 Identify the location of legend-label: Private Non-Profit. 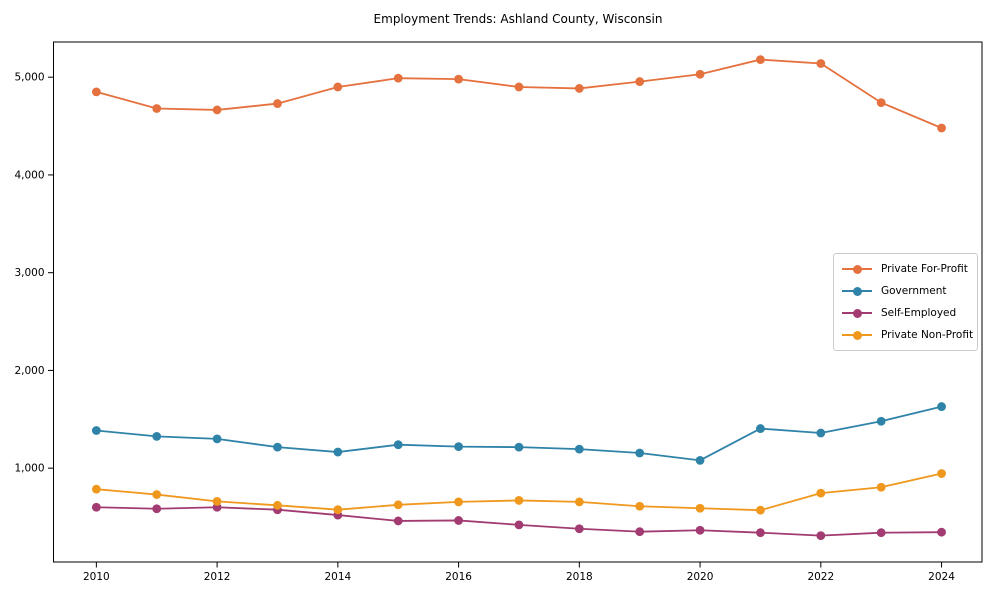
(927, 335).